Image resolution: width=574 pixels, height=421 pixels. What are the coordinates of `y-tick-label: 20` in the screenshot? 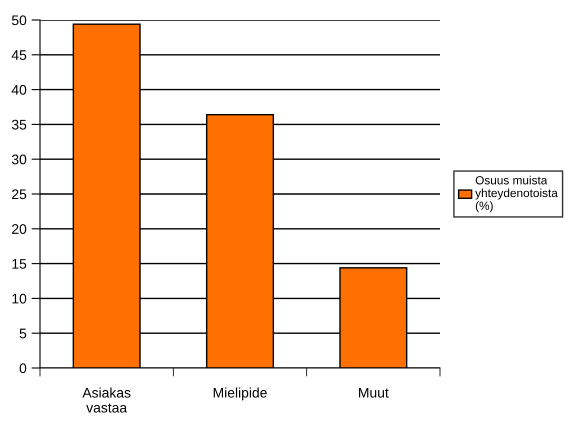 It's located at (19, 229).